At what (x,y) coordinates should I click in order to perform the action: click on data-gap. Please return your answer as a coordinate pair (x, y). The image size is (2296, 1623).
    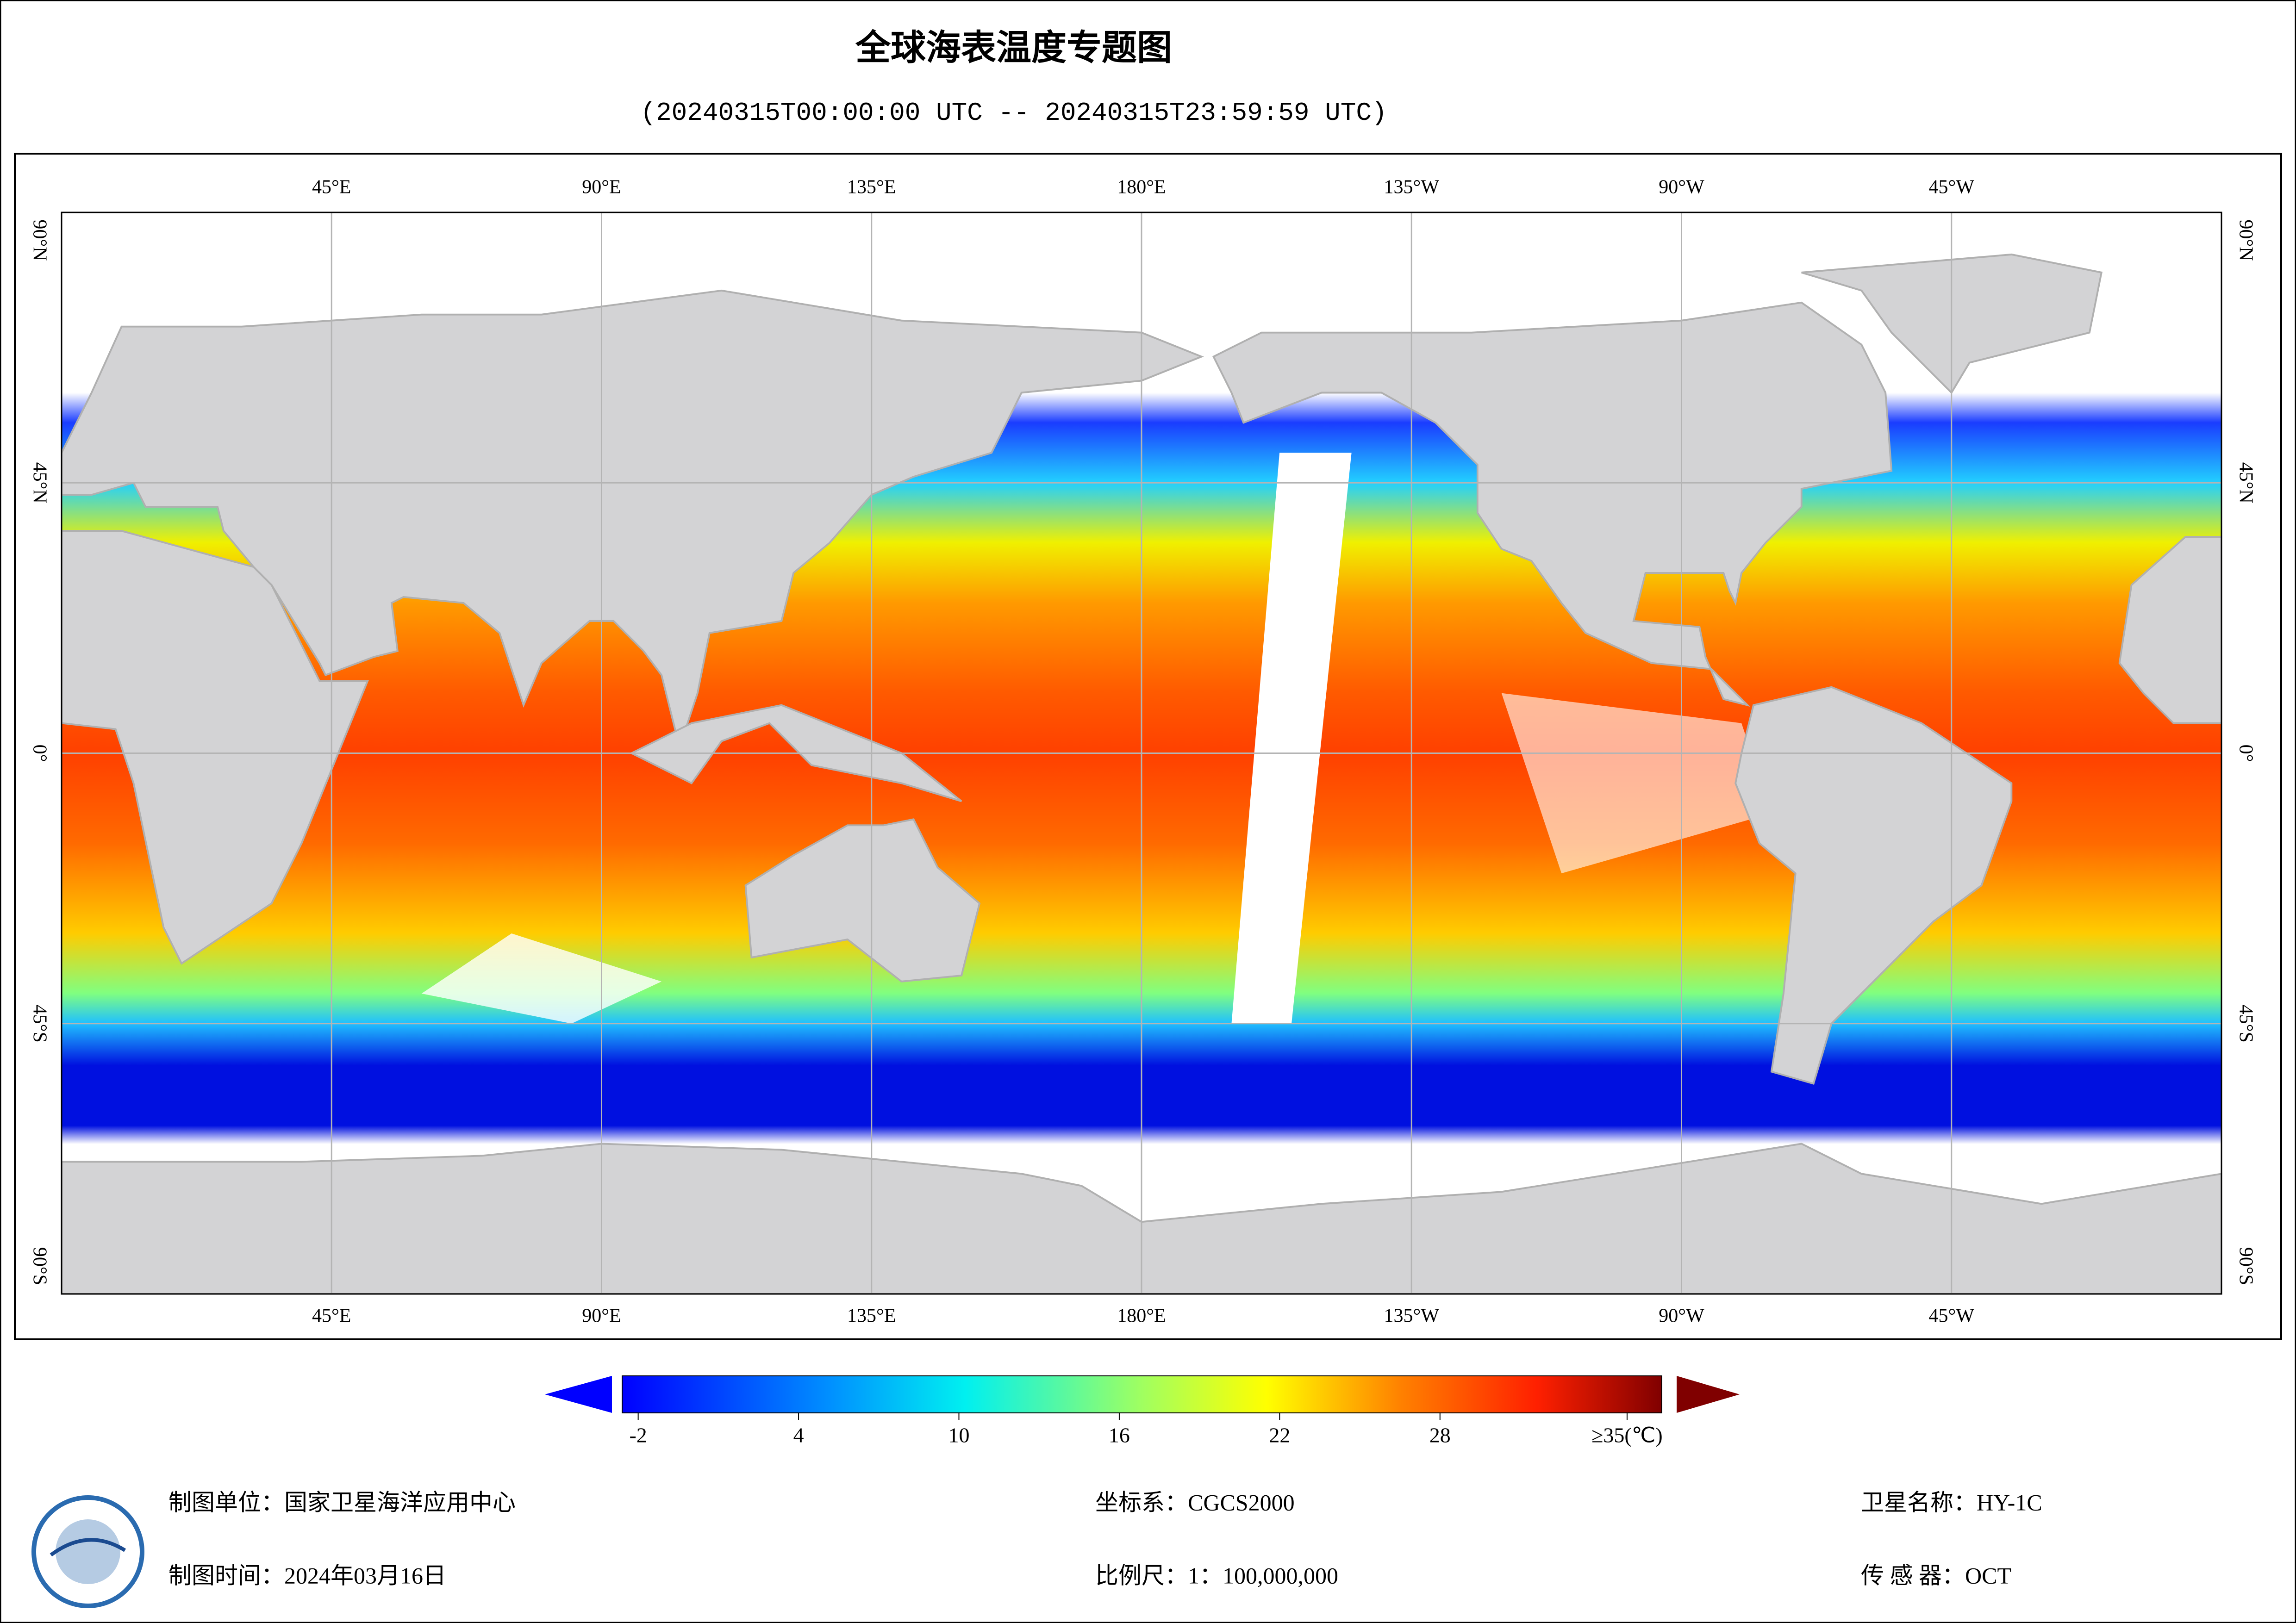
    Looking at the image, I should click on (1291, 738).